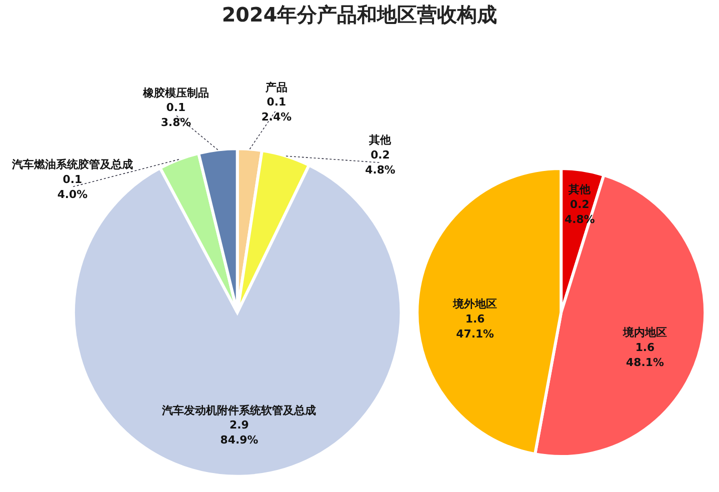 This screenshot has width=719, height=492. What do you see at coordinates (175, 93) in the screenshot?
I see `slice-label: 橡胶模压制品` at bounding box center [175, 93].